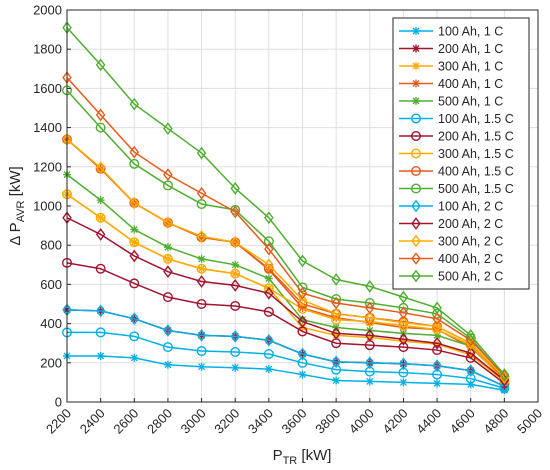 This screenshot has width=550, height=470. I want to click on legend-item: 500 Ah, 1 C, so click(451, 102).